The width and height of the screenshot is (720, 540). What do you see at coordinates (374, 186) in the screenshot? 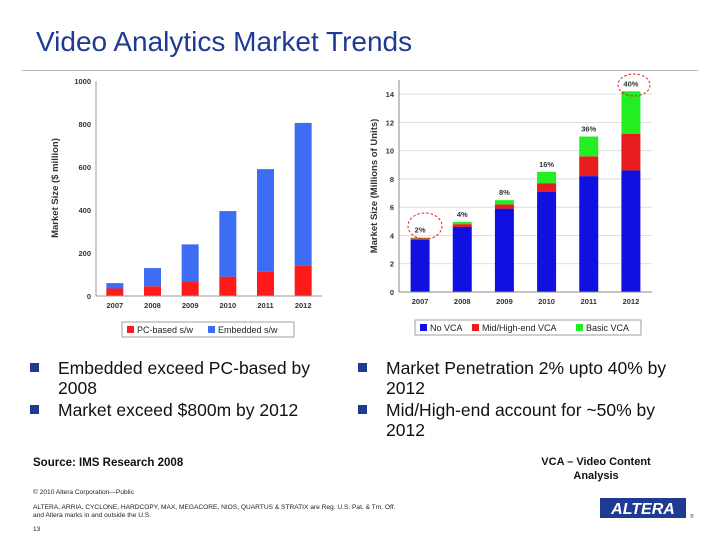
I see `chart2-ylabel: Market Size (Millions of Units)` at bounding box center [374, 186].